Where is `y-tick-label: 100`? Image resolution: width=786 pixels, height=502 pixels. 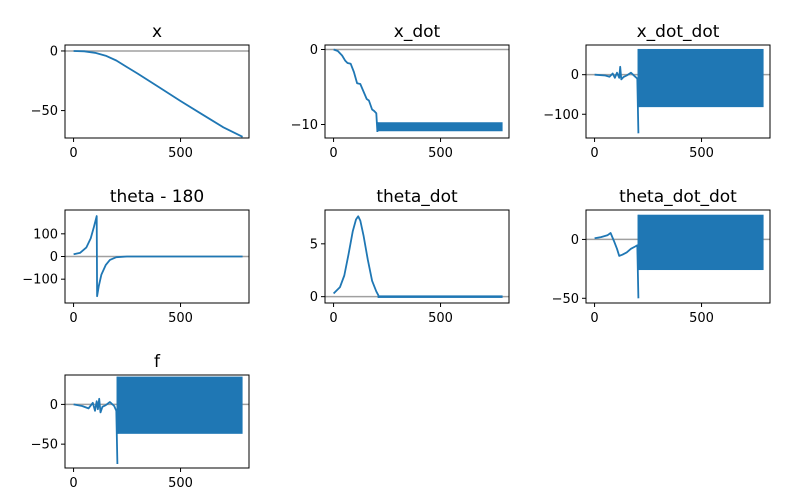
y-tick-label: 100 is located at coordinates (45, 234).